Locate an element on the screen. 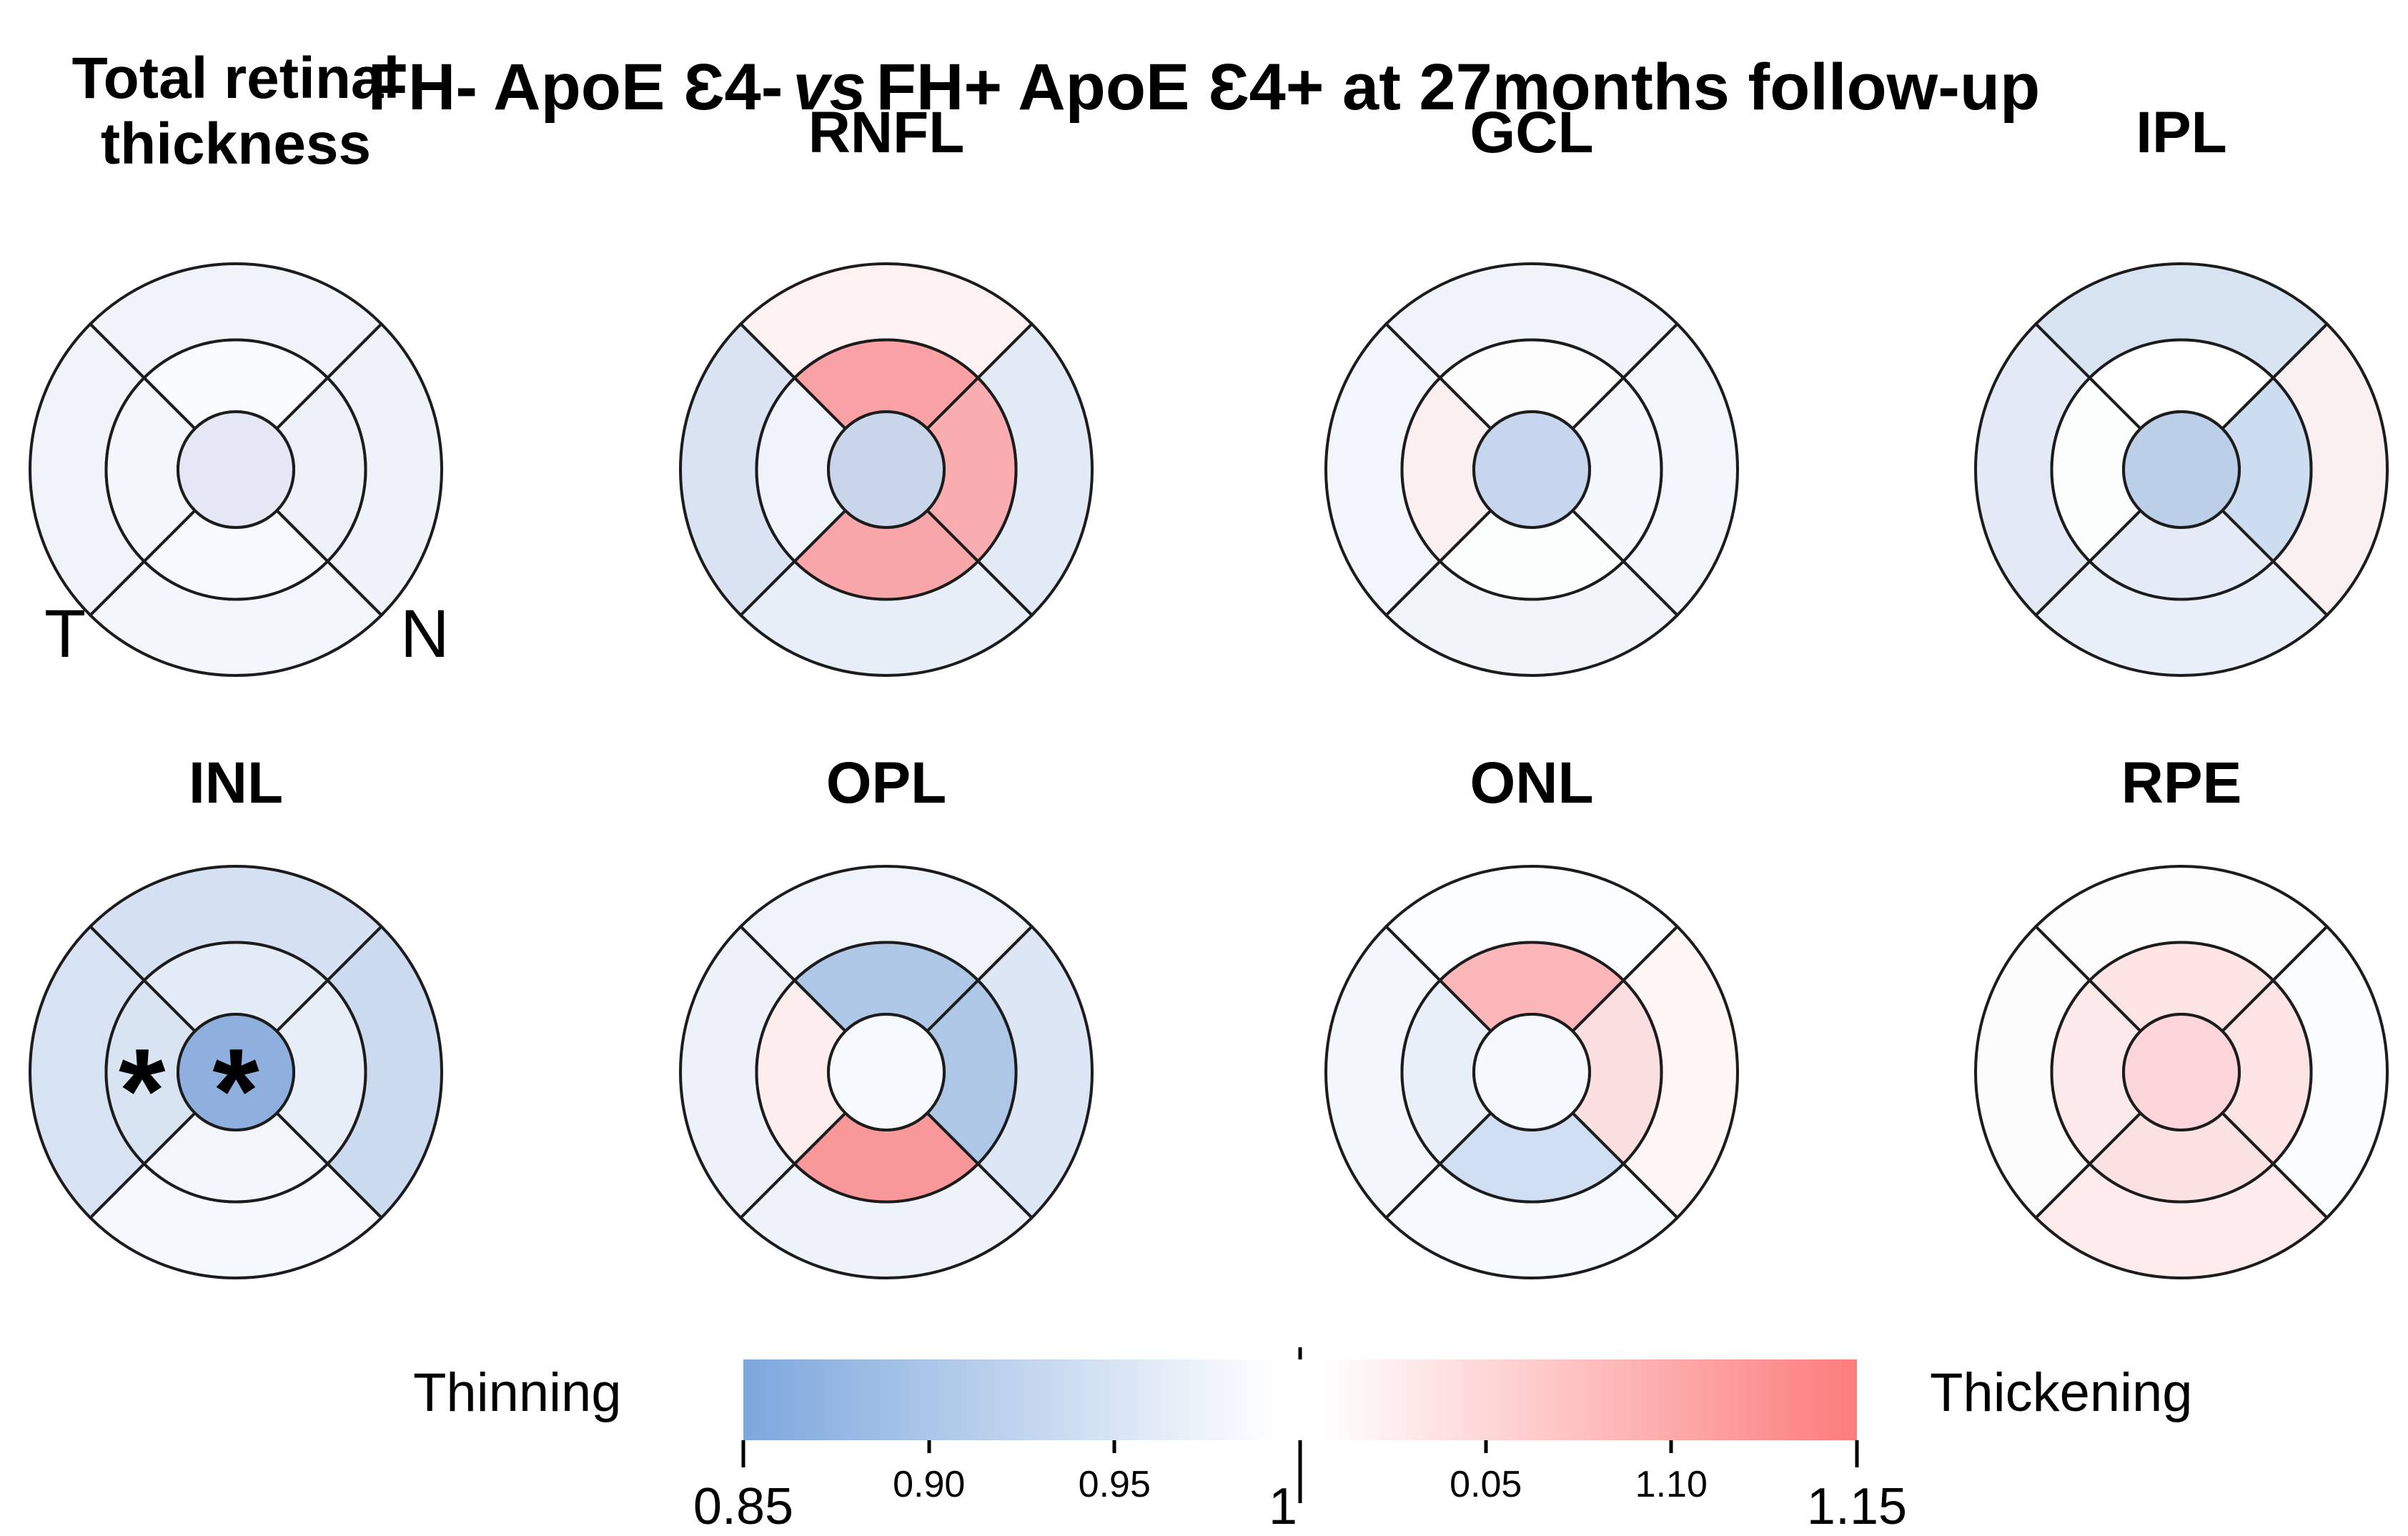 The width and height of the screenshot is (2408, 1536). gcl-fovea-segment is located at coordinates (1532, 470).